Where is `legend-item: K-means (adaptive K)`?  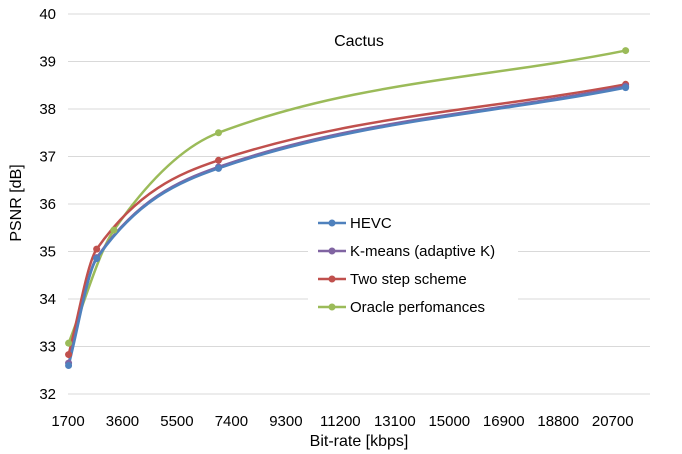
legend-item: K-means (adaptive K) is located at coordinates (406, 251).